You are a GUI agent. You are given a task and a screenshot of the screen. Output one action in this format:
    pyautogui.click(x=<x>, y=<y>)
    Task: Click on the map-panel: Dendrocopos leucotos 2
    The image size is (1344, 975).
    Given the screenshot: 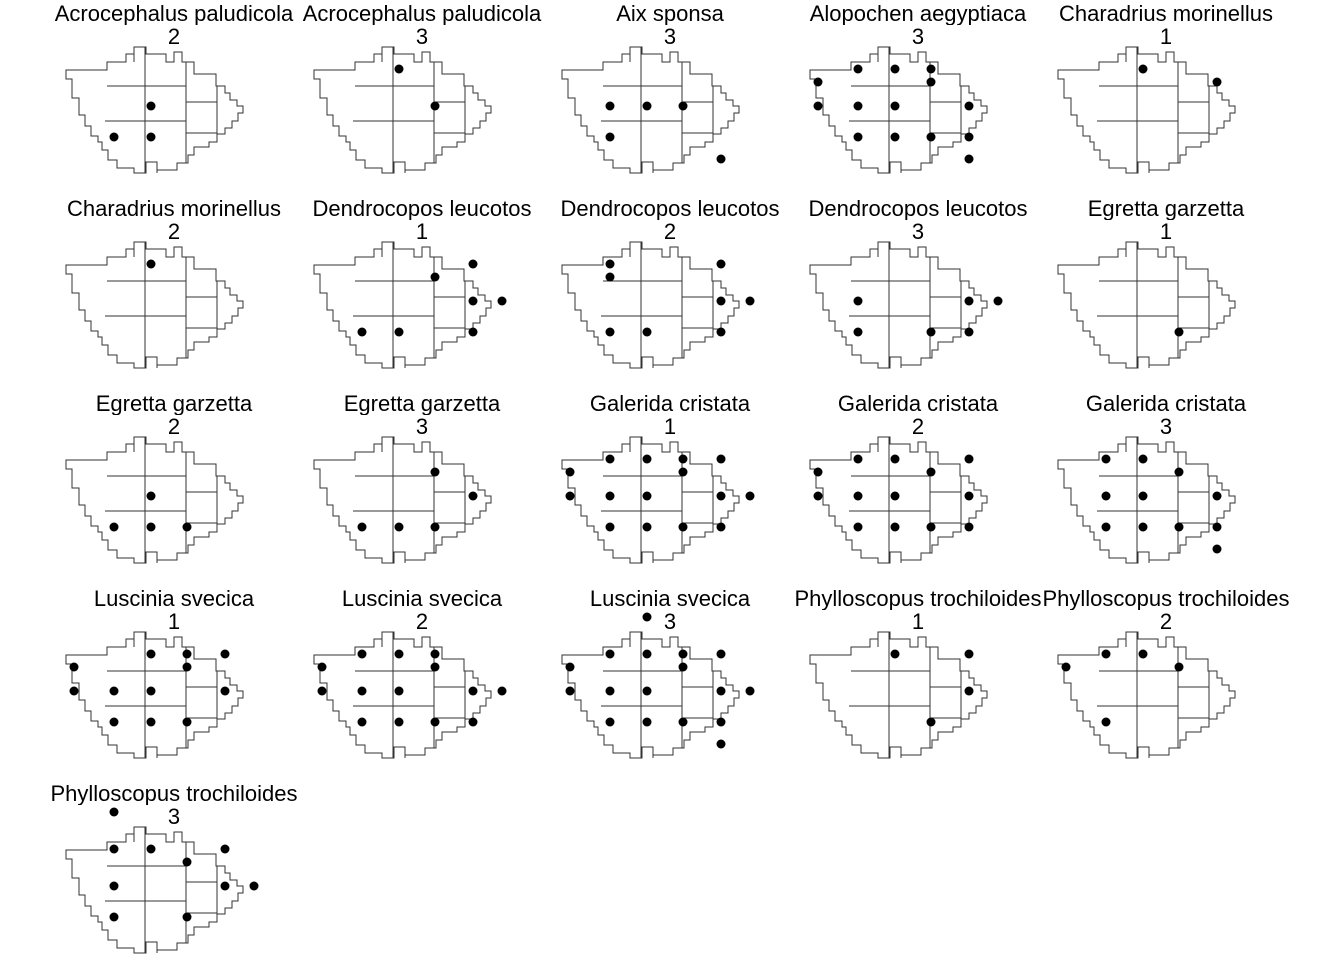 What is the action you would take?
    pyautogui.click(x=670, y=292)
    